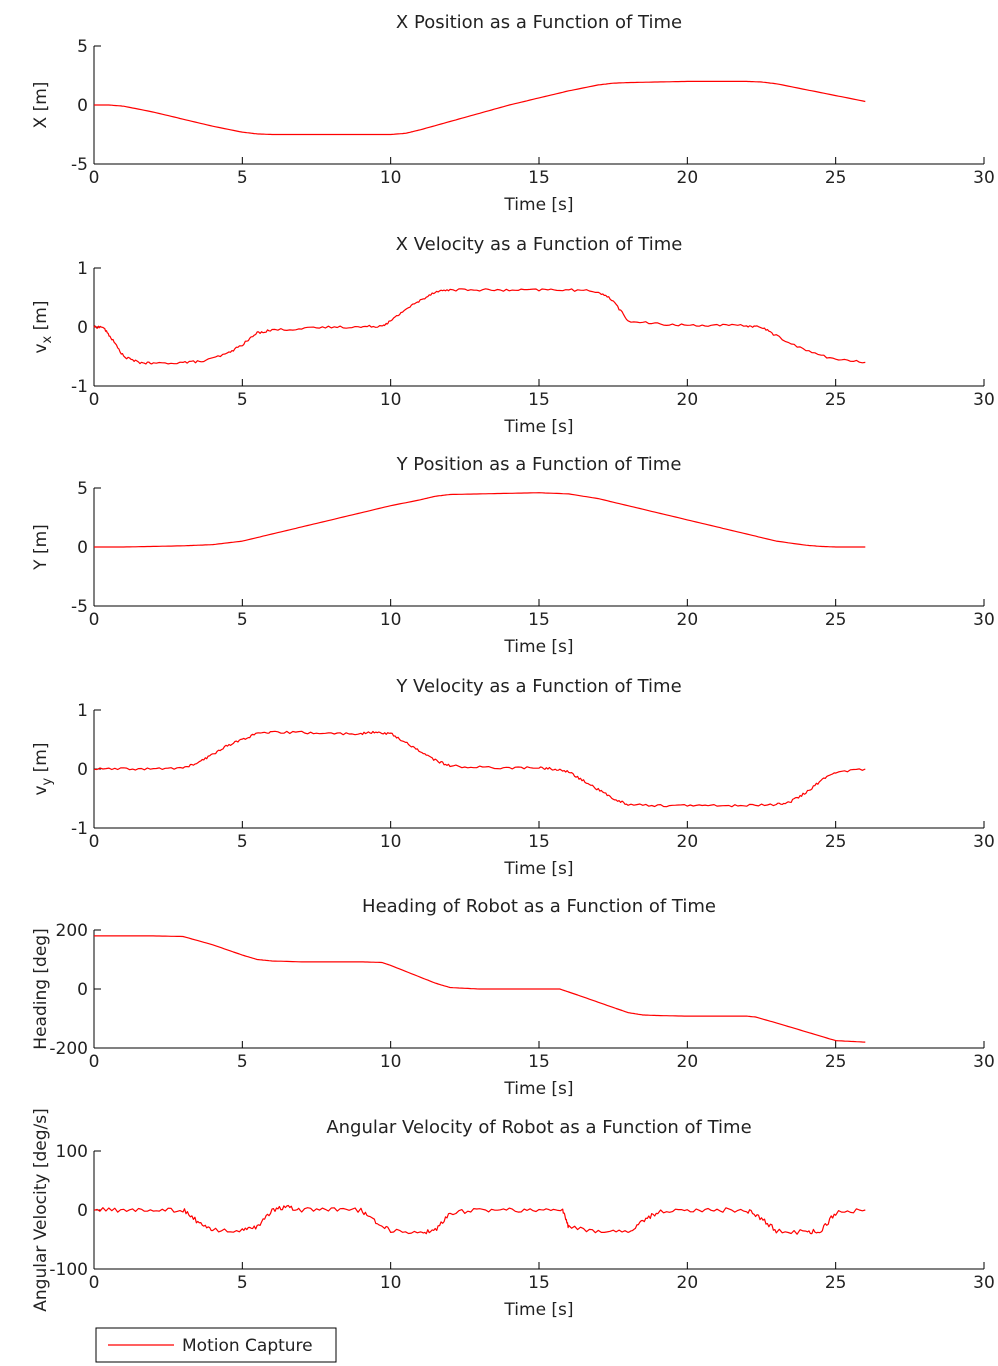 The width and height of the screenshot is (998, 1366). I want to click on y-axis-label: vy [m], so click(43, 769).